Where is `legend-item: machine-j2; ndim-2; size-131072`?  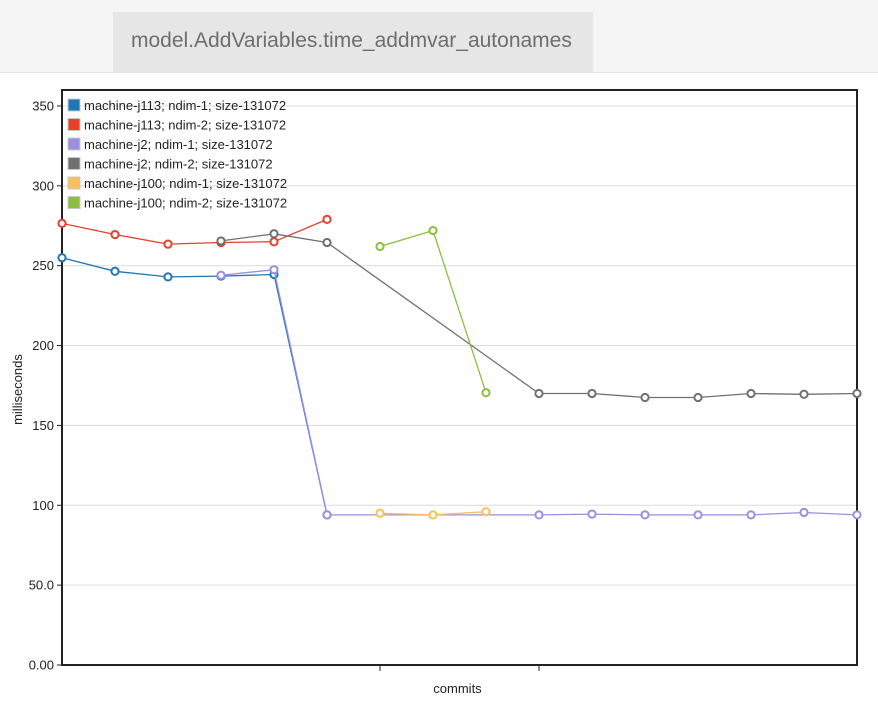 legend-item: machine-j2; ndim-2; size-131072 is located at coordinates (170, 164).